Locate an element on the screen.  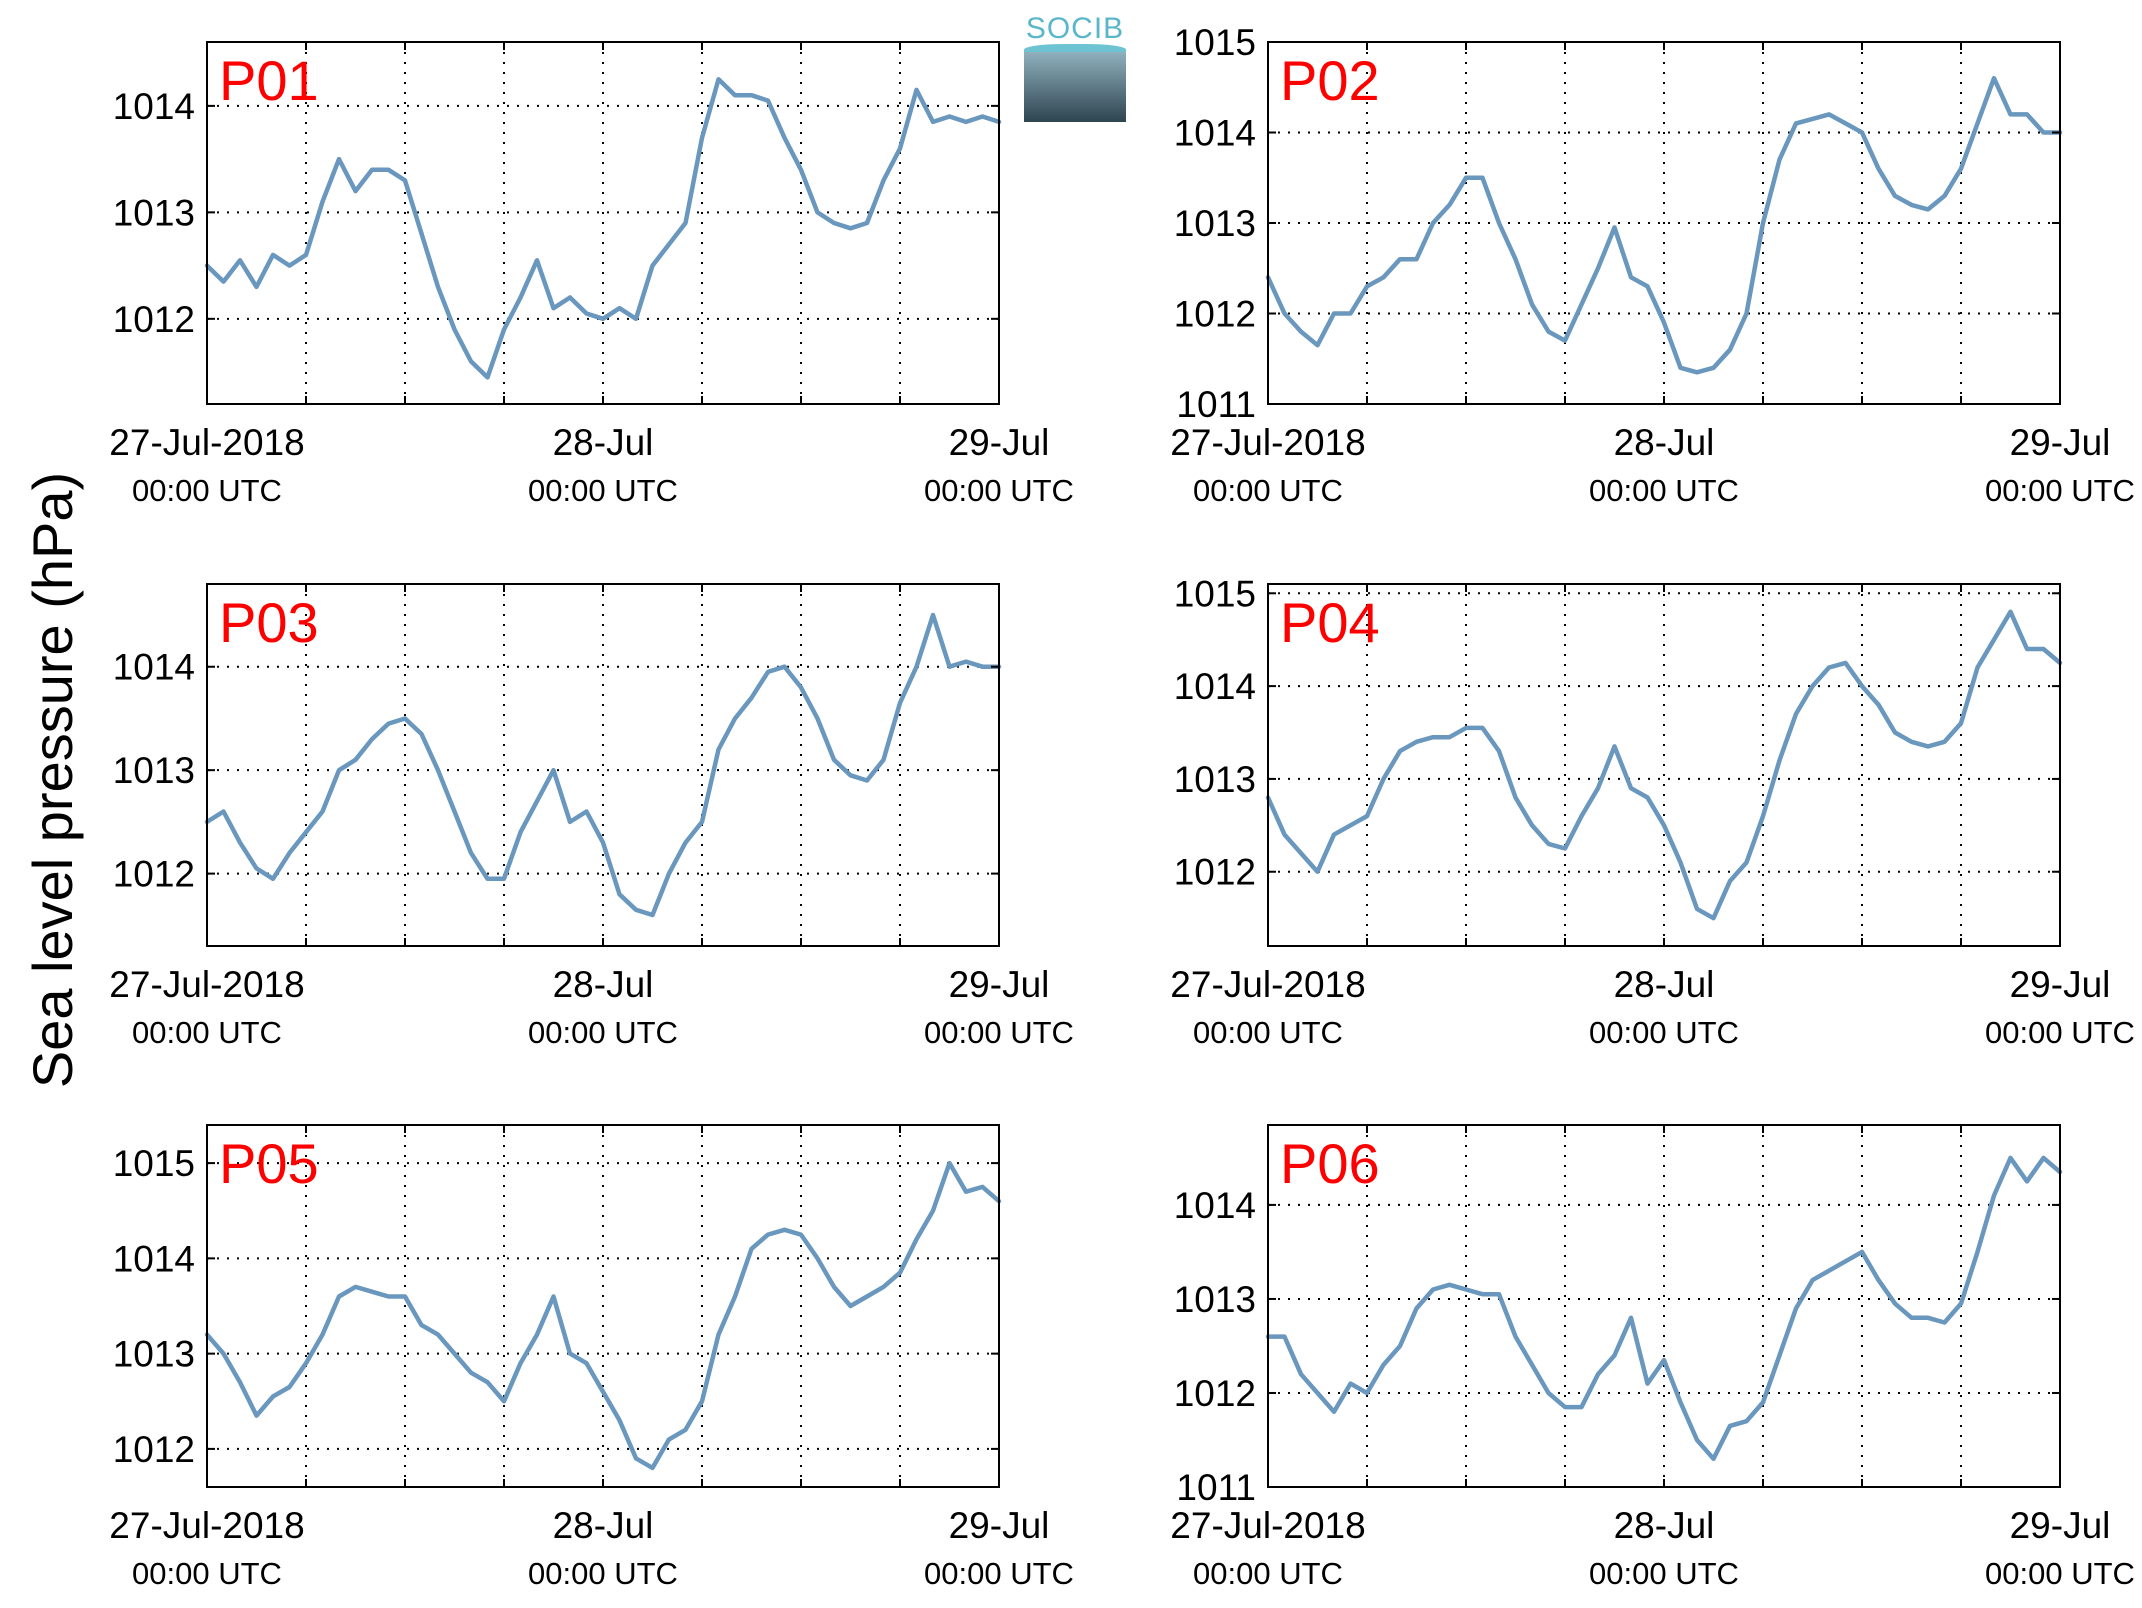
pressure-line-p04 is located at coordinates (1664, 765).